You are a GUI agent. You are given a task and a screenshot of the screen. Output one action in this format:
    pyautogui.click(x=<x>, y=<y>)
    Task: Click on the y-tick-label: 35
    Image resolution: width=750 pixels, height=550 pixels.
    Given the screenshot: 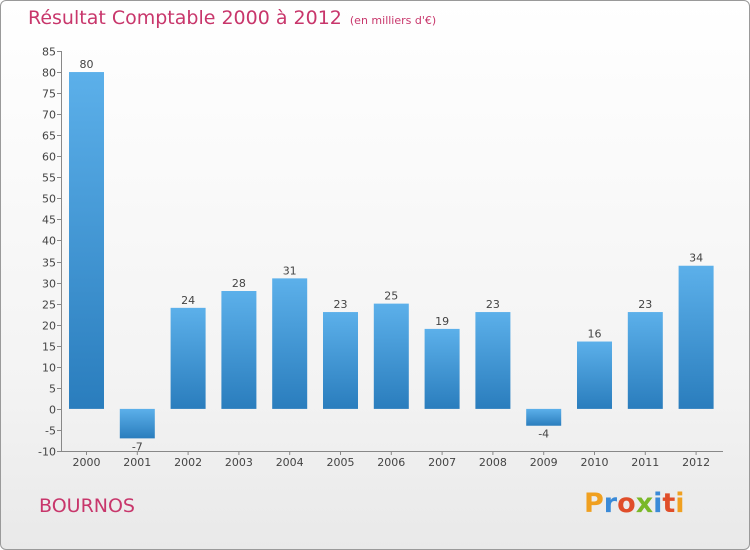 What is the action you would take?
    pyautogui.click(x=49, y=263)
    